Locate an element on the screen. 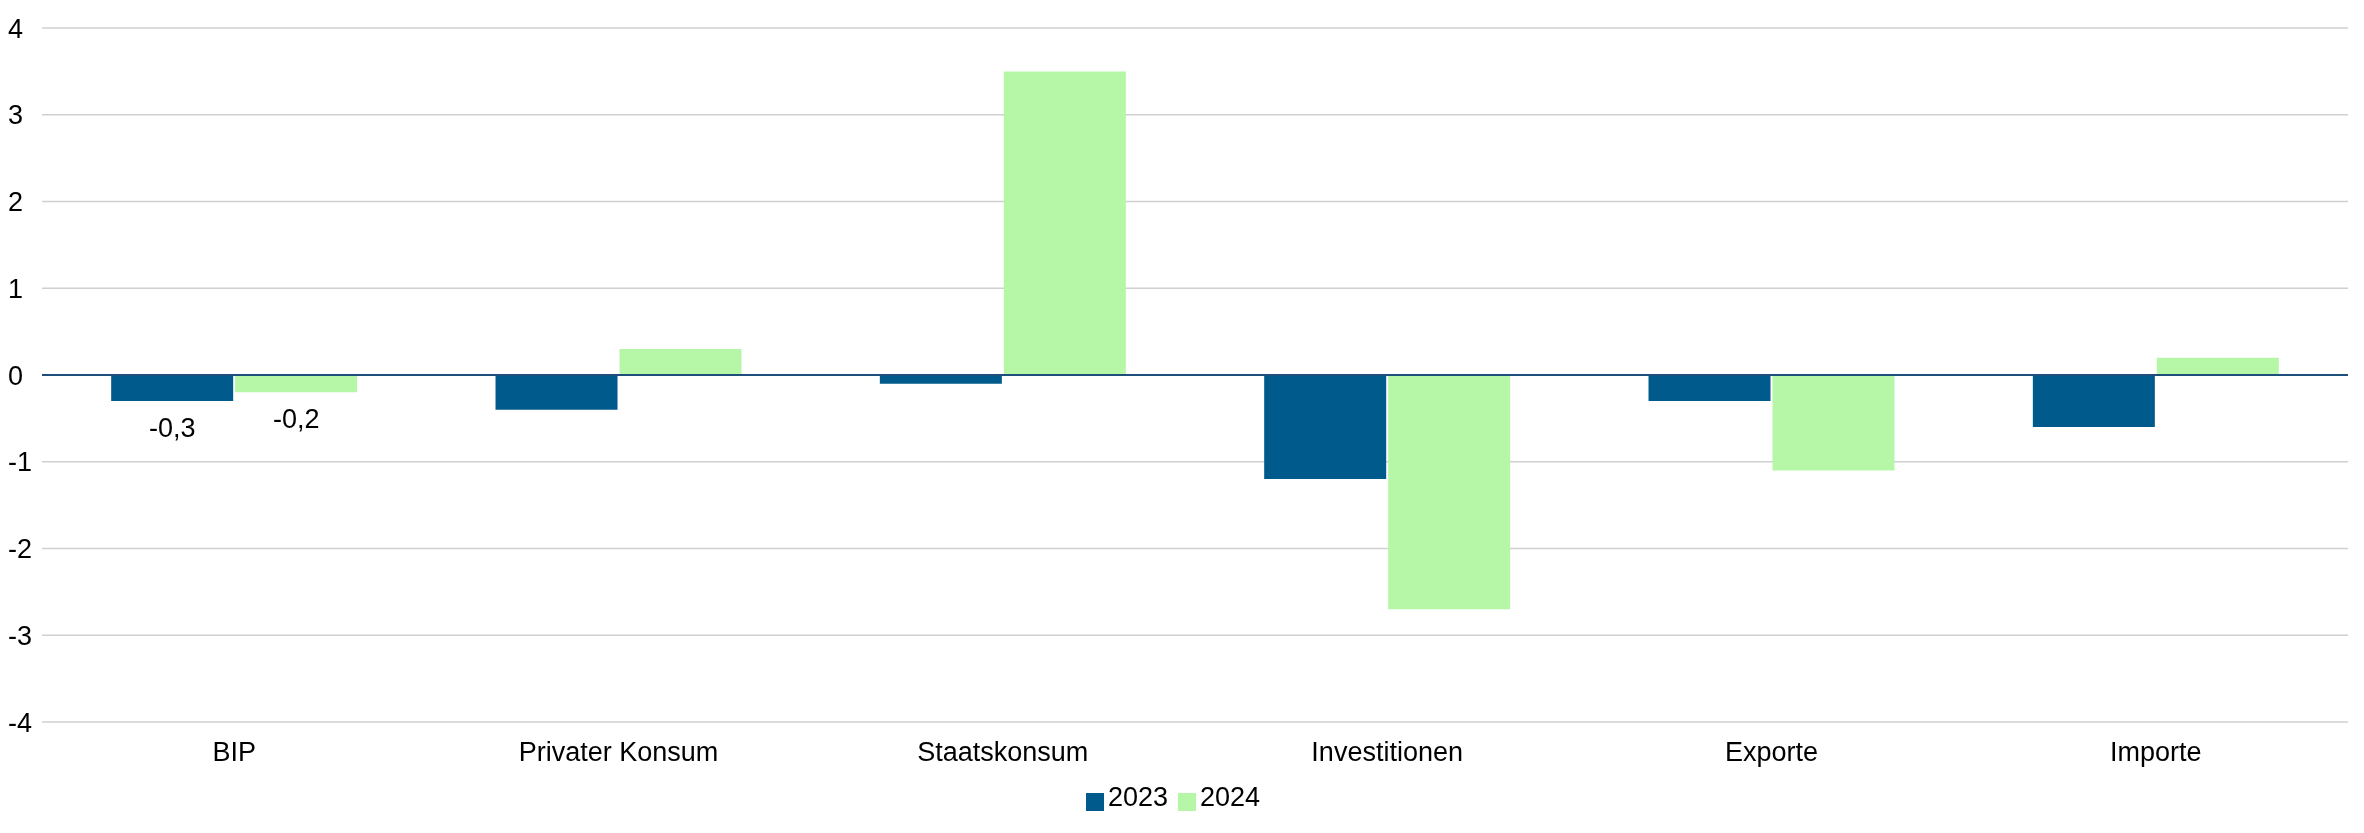  y-tick-label: 1 is located at coordinates (16, 288).